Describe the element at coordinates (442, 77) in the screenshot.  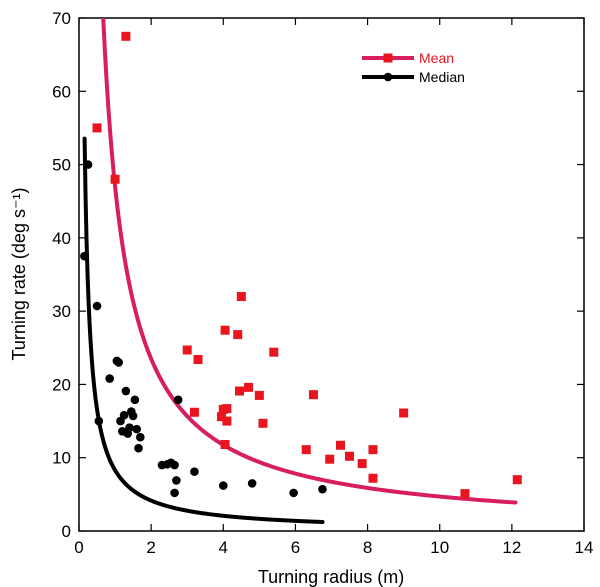
I see `legend-label-median: Median` at that location.